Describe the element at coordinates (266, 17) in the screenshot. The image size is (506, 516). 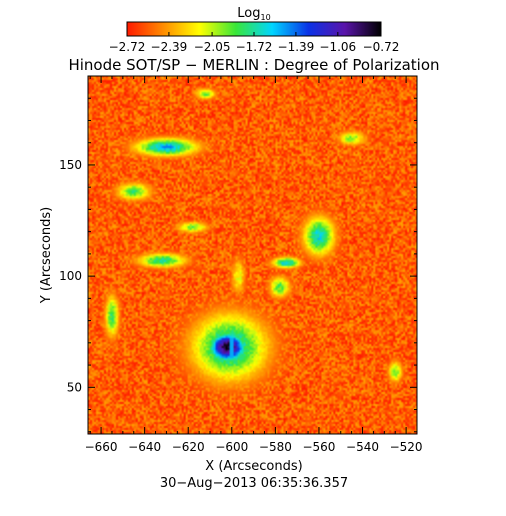
I see `colorbar-title-subscript: 10` at that location.